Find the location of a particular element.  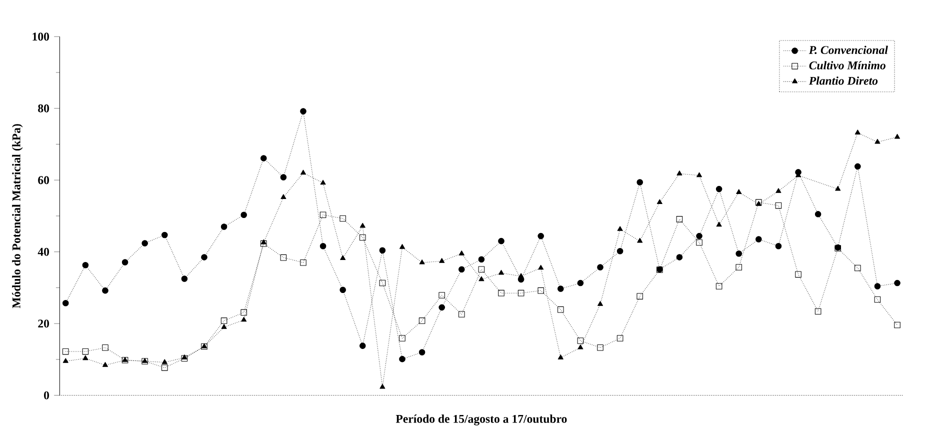

y-axis-title: Módulo do Potencial Matricial (kPa) is located at coordinates (17, 216).